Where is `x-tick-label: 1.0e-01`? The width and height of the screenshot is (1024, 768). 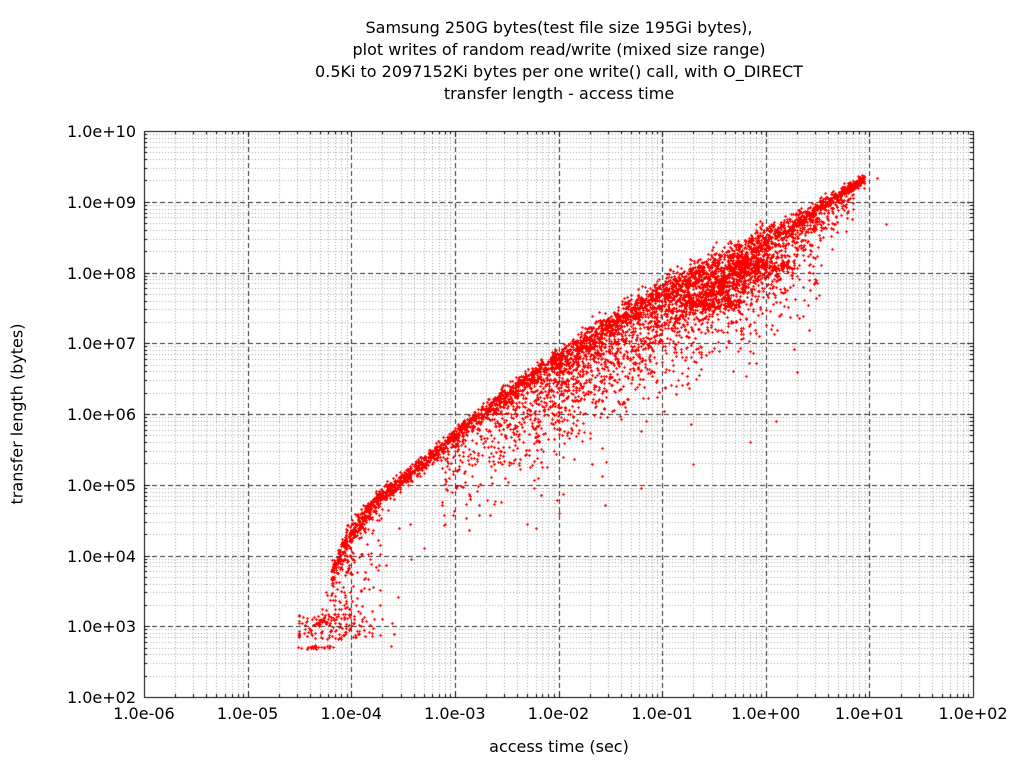 x-tick-label: 1.0e-01 is located at coordinates (662, 713).